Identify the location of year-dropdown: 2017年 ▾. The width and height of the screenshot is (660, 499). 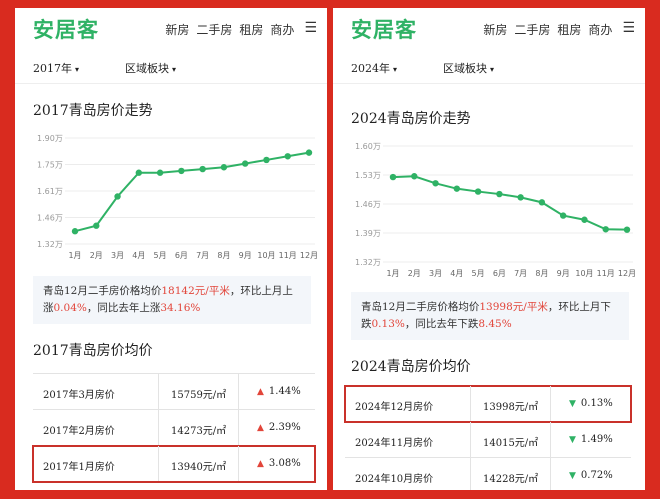
(56, 68).